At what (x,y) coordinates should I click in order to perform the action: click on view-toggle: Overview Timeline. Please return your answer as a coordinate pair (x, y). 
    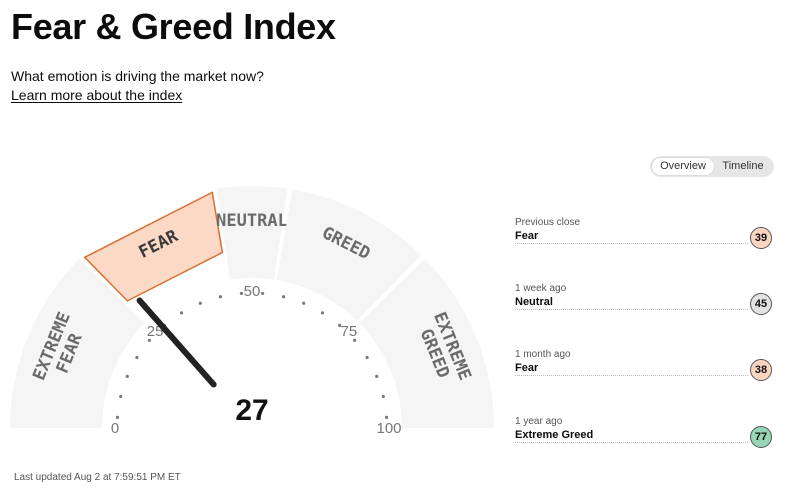
    Looking at the image, I should click on (712, 166).